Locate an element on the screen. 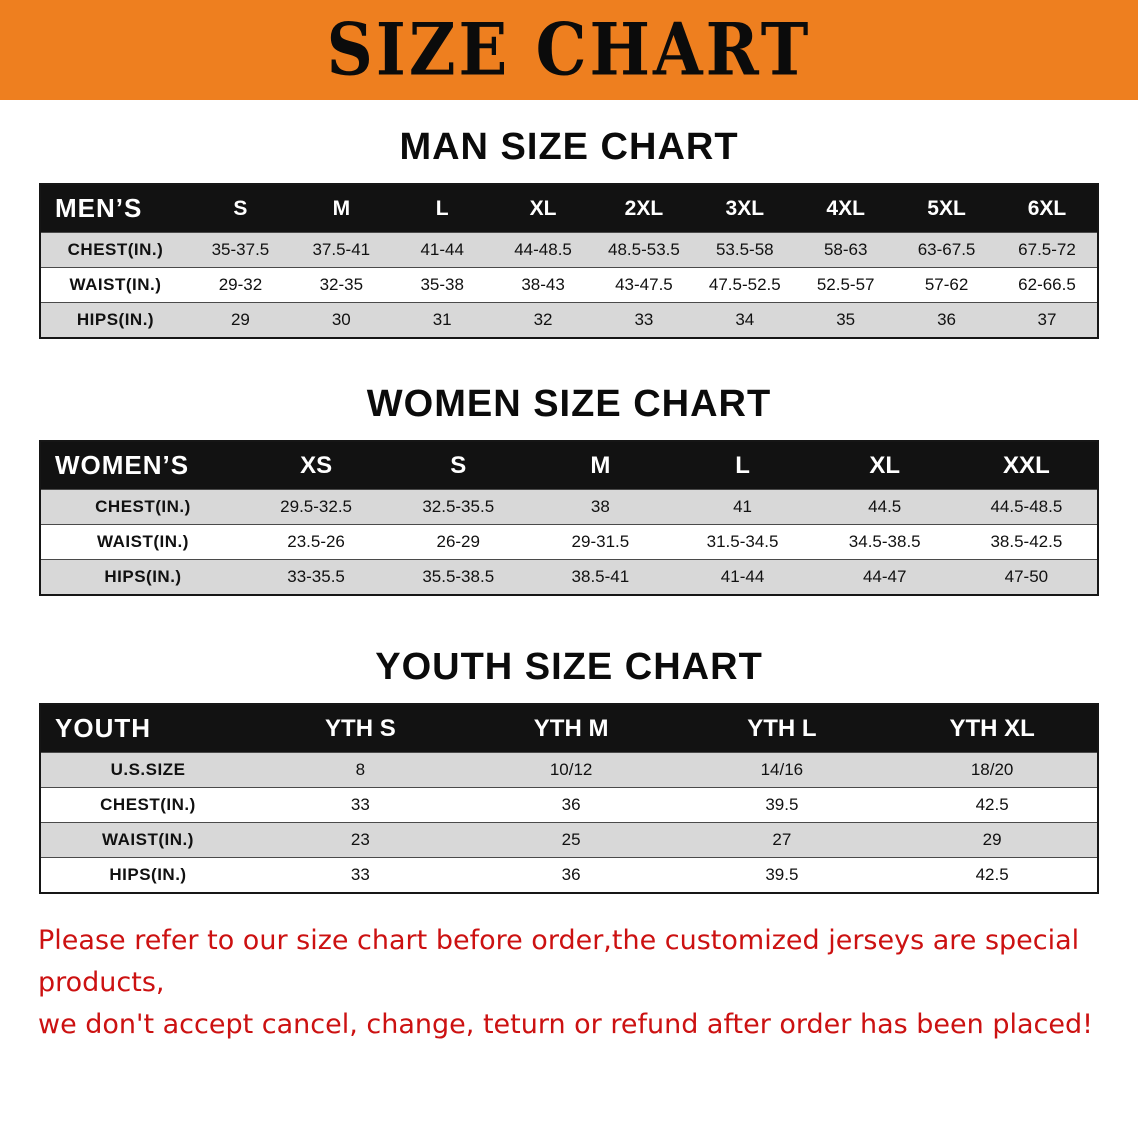  size-value-cell: 8 is located at coordinates (360, 770).